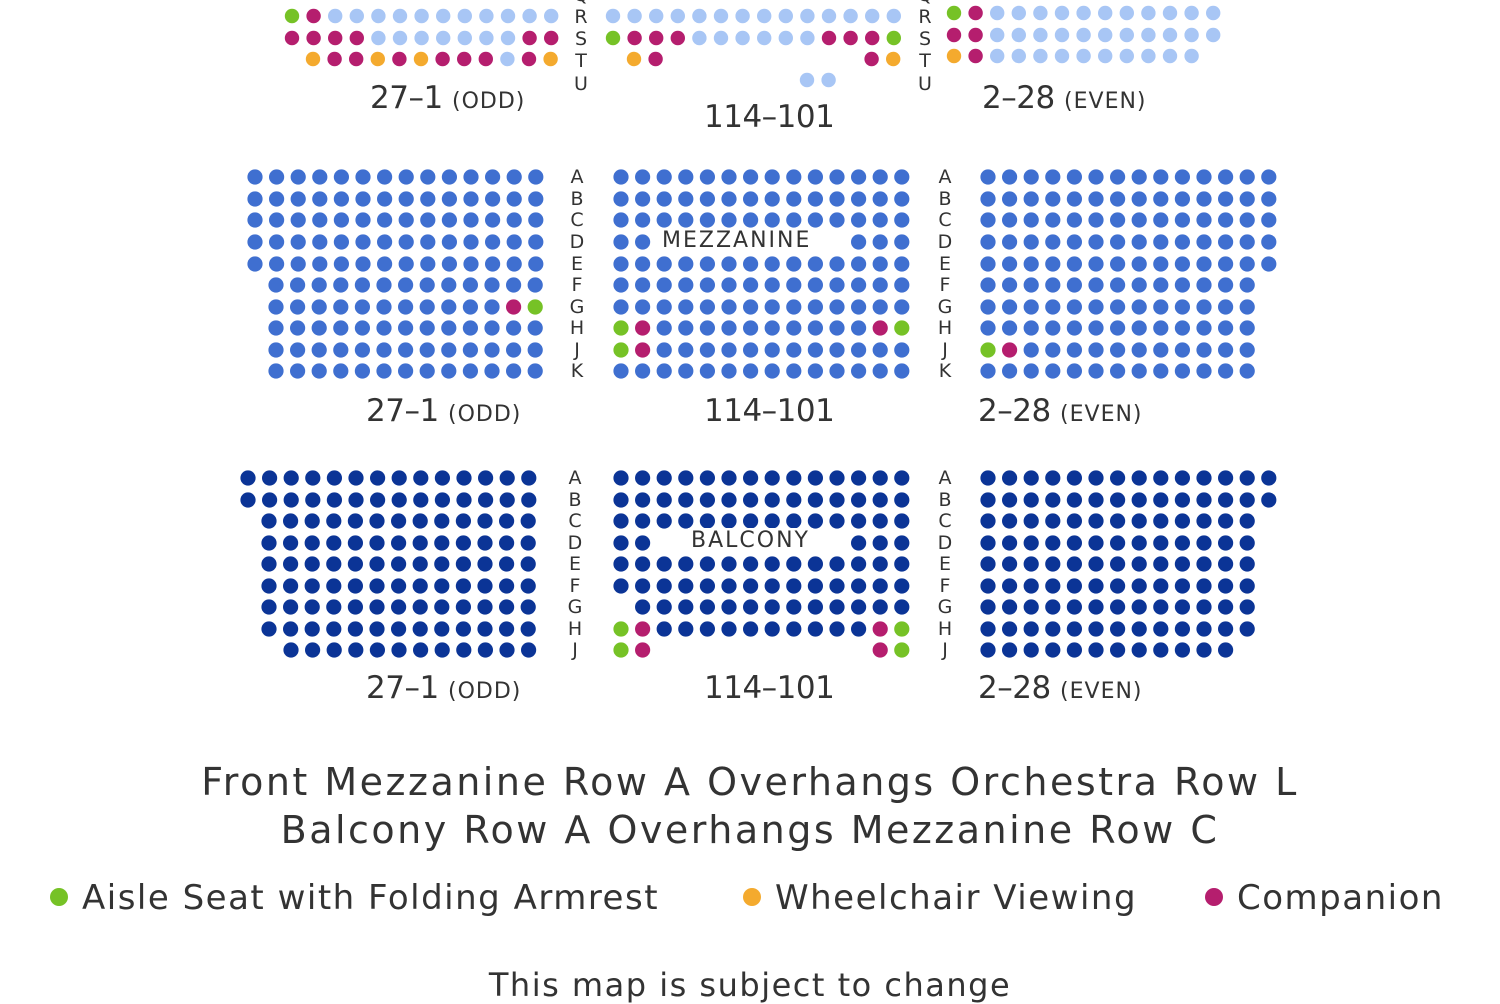 The width and height of the screenshot is (1500, 1004). I want to click on row-letter: R, so click(581, 17).